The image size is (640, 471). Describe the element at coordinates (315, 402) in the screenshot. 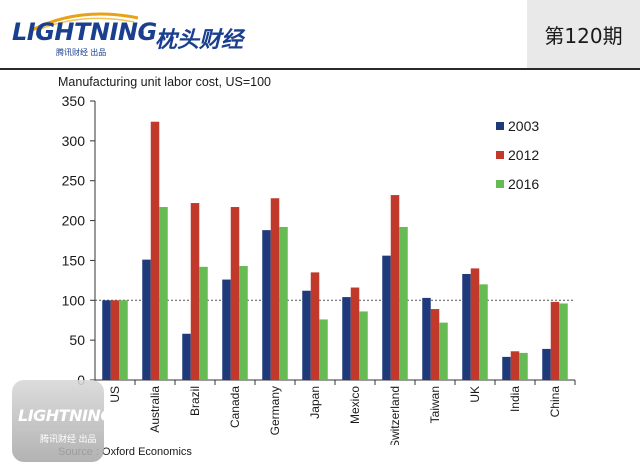

I see `x-tick-label: Japan` at that location.